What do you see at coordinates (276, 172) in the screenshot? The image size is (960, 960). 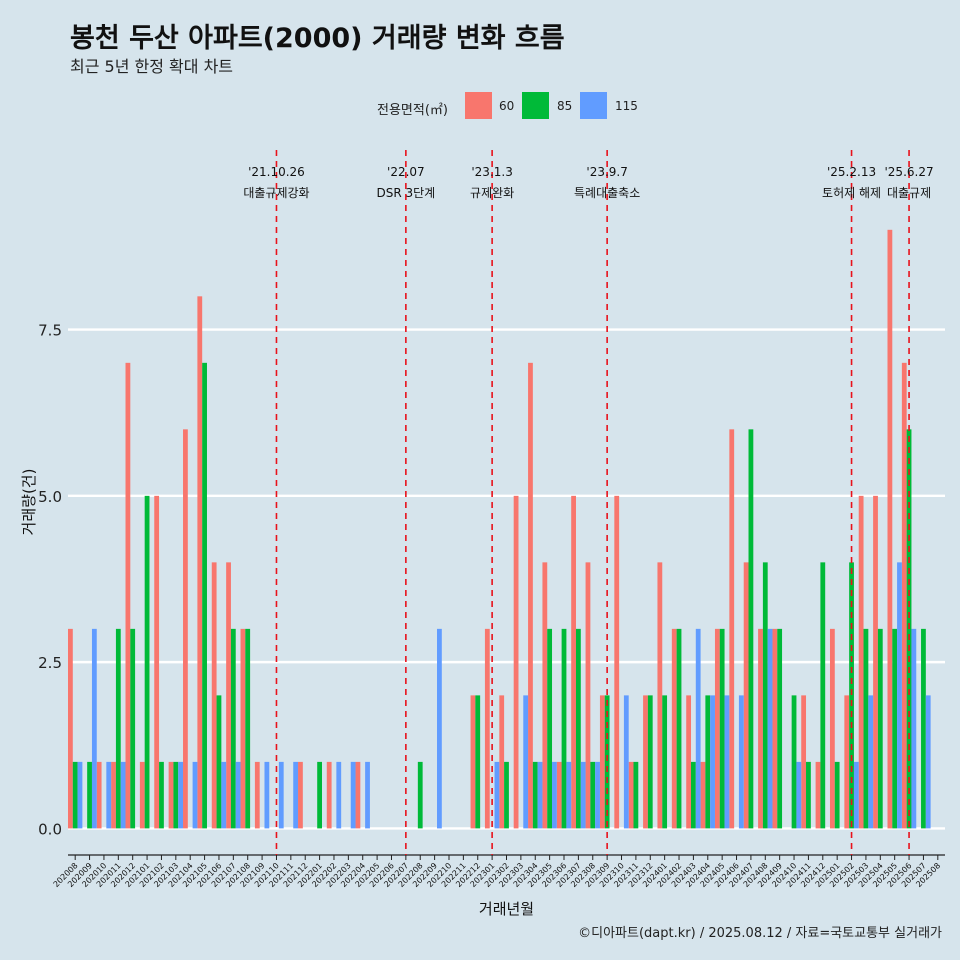 I see `event-date-202110: '21.10.26` at bounding box center [276, 172].